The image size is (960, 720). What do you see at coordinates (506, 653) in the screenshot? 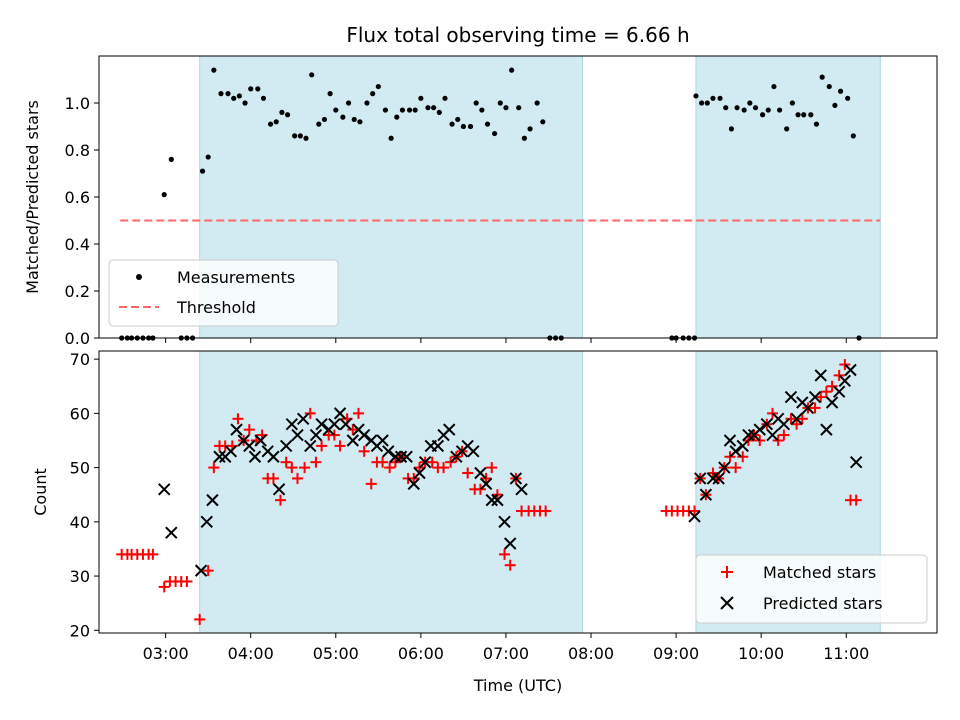
I see `x-tick-label: 07:00` at bounding box center [506, 653].